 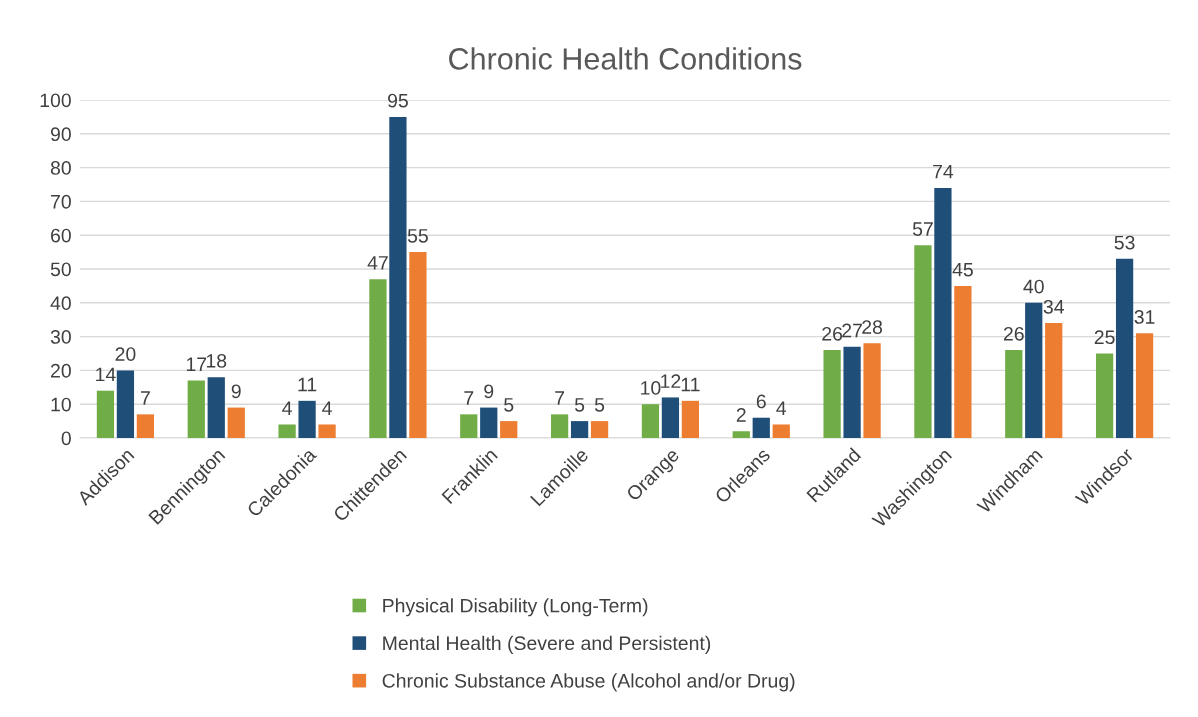 What do you see at coordinates (588, 682) in the screenshot?
I see `legend-label: Chronic Substance Abuse (Alcohol and/or Drug)` at bounding box center [588, 682].